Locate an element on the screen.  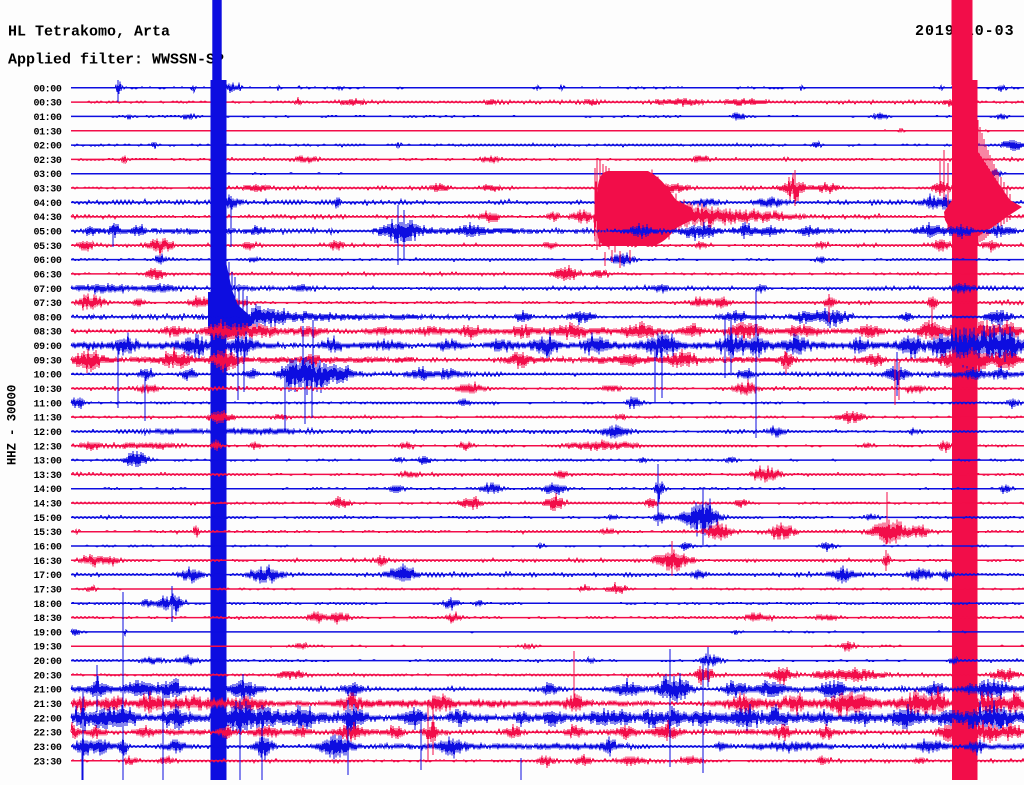
svg-text: 00:30 is located at coordinates (47, 104).